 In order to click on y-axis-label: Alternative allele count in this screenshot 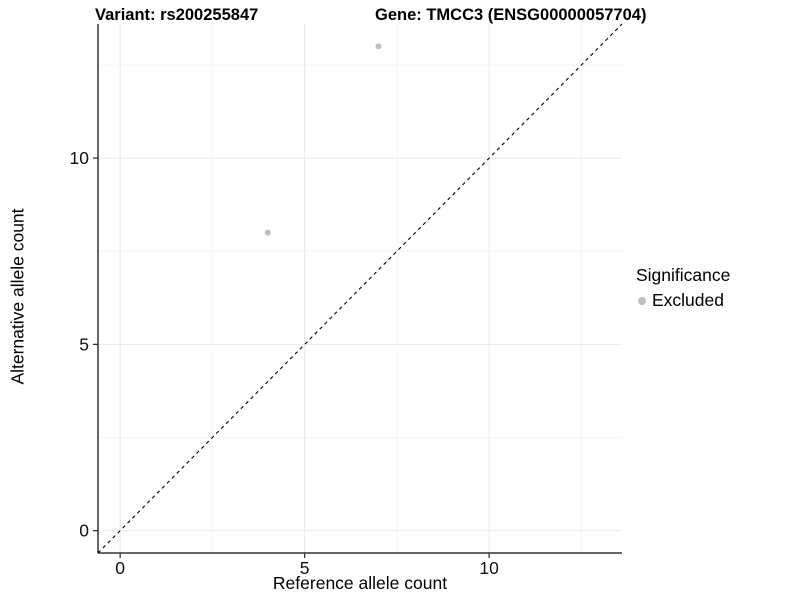, I will do `click(17, 296)`.